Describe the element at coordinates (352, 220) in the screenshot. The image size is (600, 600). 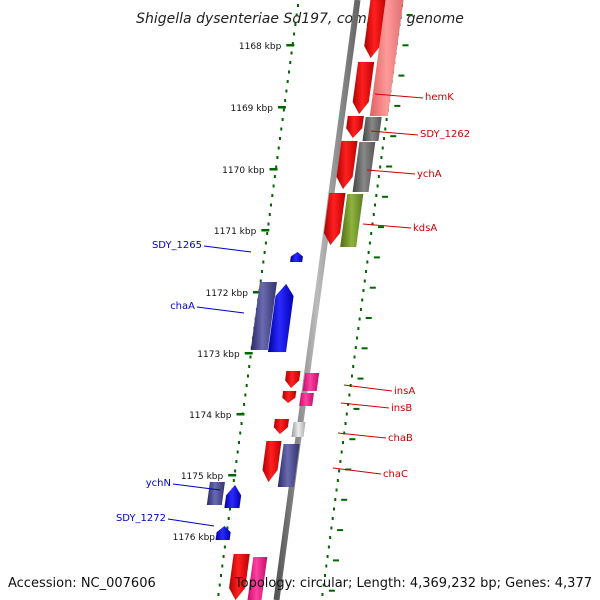
I see `cog-block-olive` at that location.